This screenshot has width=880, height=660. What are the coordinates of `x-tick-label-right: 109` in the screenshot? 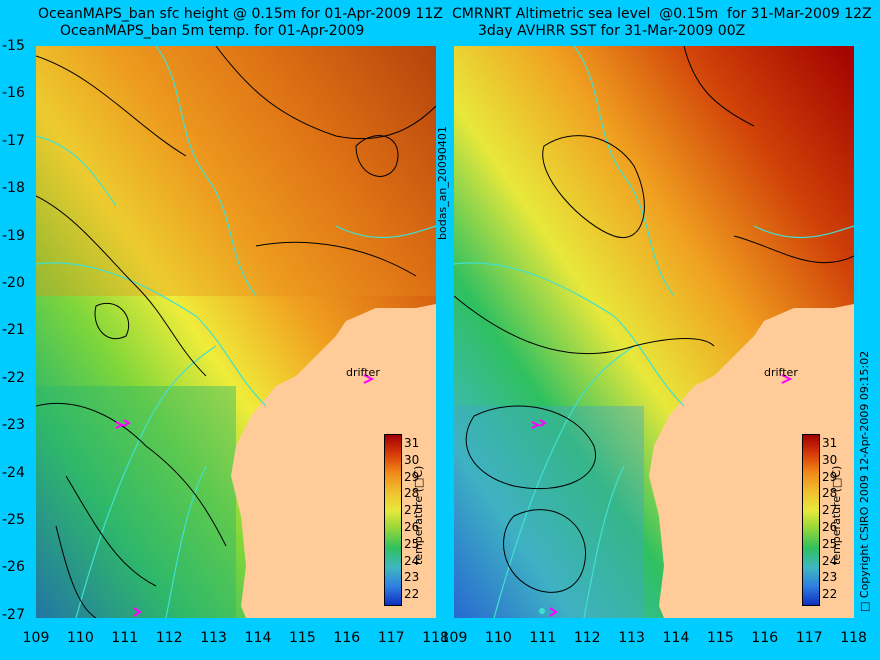 It's located at (454, 638).